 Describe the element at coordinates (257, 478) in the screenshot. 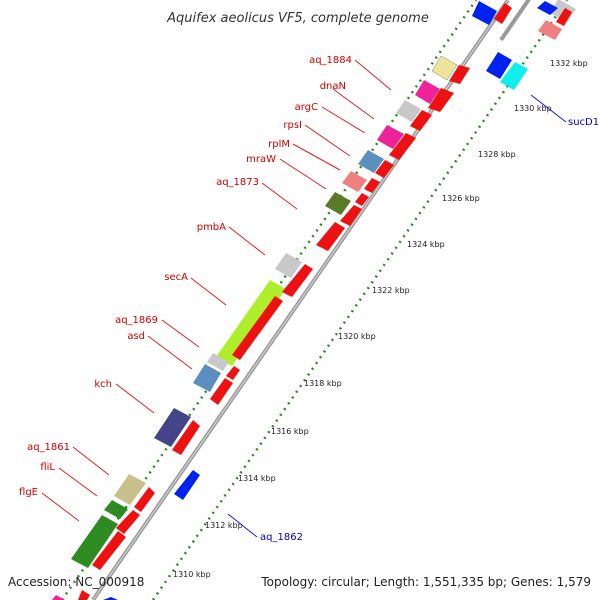

I see `tick-label: 1314 kbp` at that location.